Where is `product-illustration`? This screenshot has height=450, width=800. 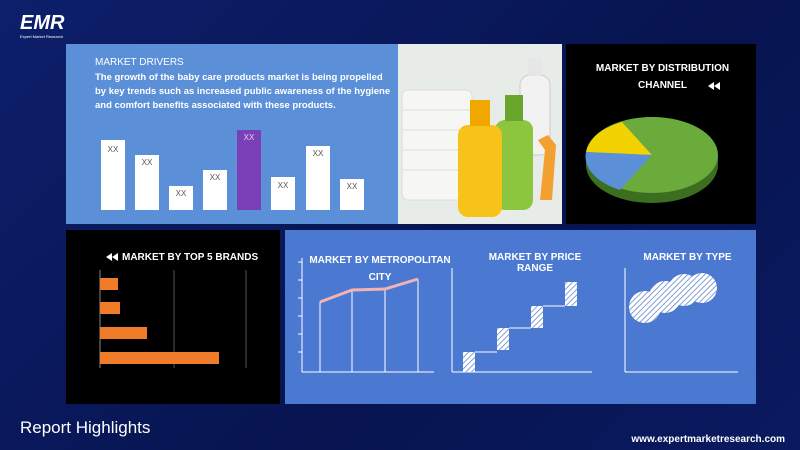
product-illustration is located at coordinates (478, 137).